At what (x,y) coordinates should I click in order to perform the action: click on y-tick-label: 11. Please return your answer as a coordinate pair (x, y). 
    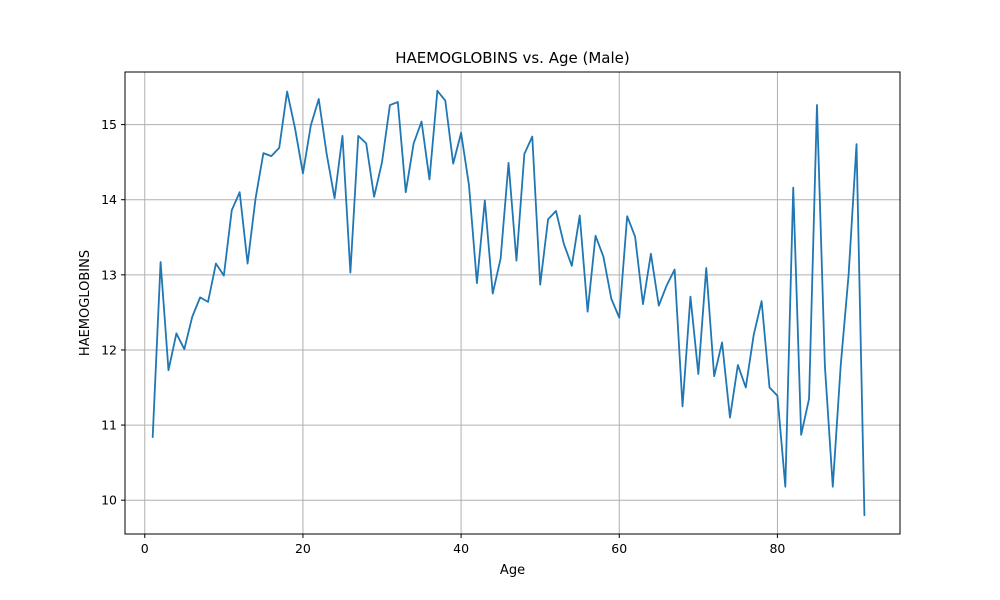
    Looking at the image, I should click on (109, 425).